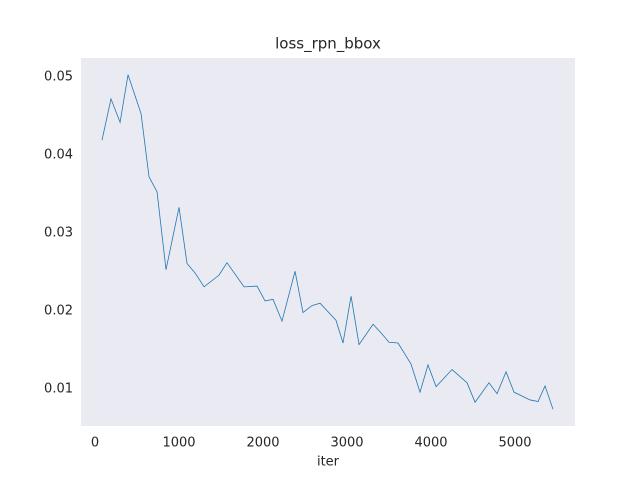 This screenshot has height=484, width=640. What do you see at coordinates (328, 44) in the screenshot?
I see `chart-title: loss_rpn_bbox` at bounding box center [328, 44].